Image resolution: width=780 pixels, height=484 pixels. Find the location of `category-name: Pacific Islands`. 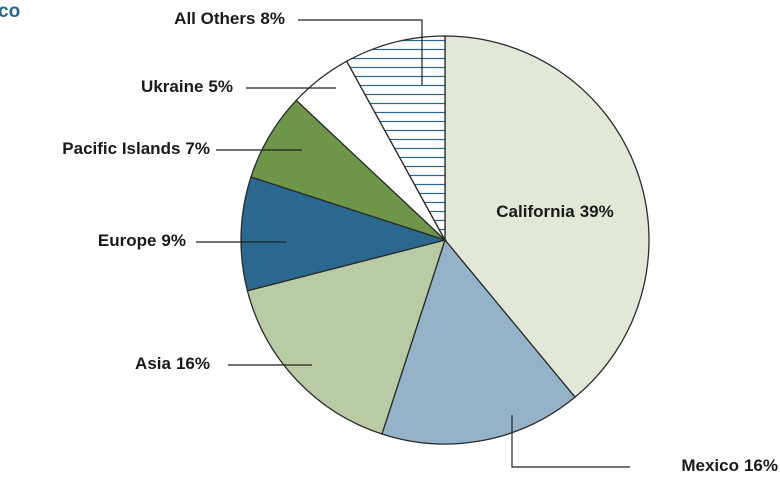

category-name: Pacific Islands is located at coordinates (121, 148).